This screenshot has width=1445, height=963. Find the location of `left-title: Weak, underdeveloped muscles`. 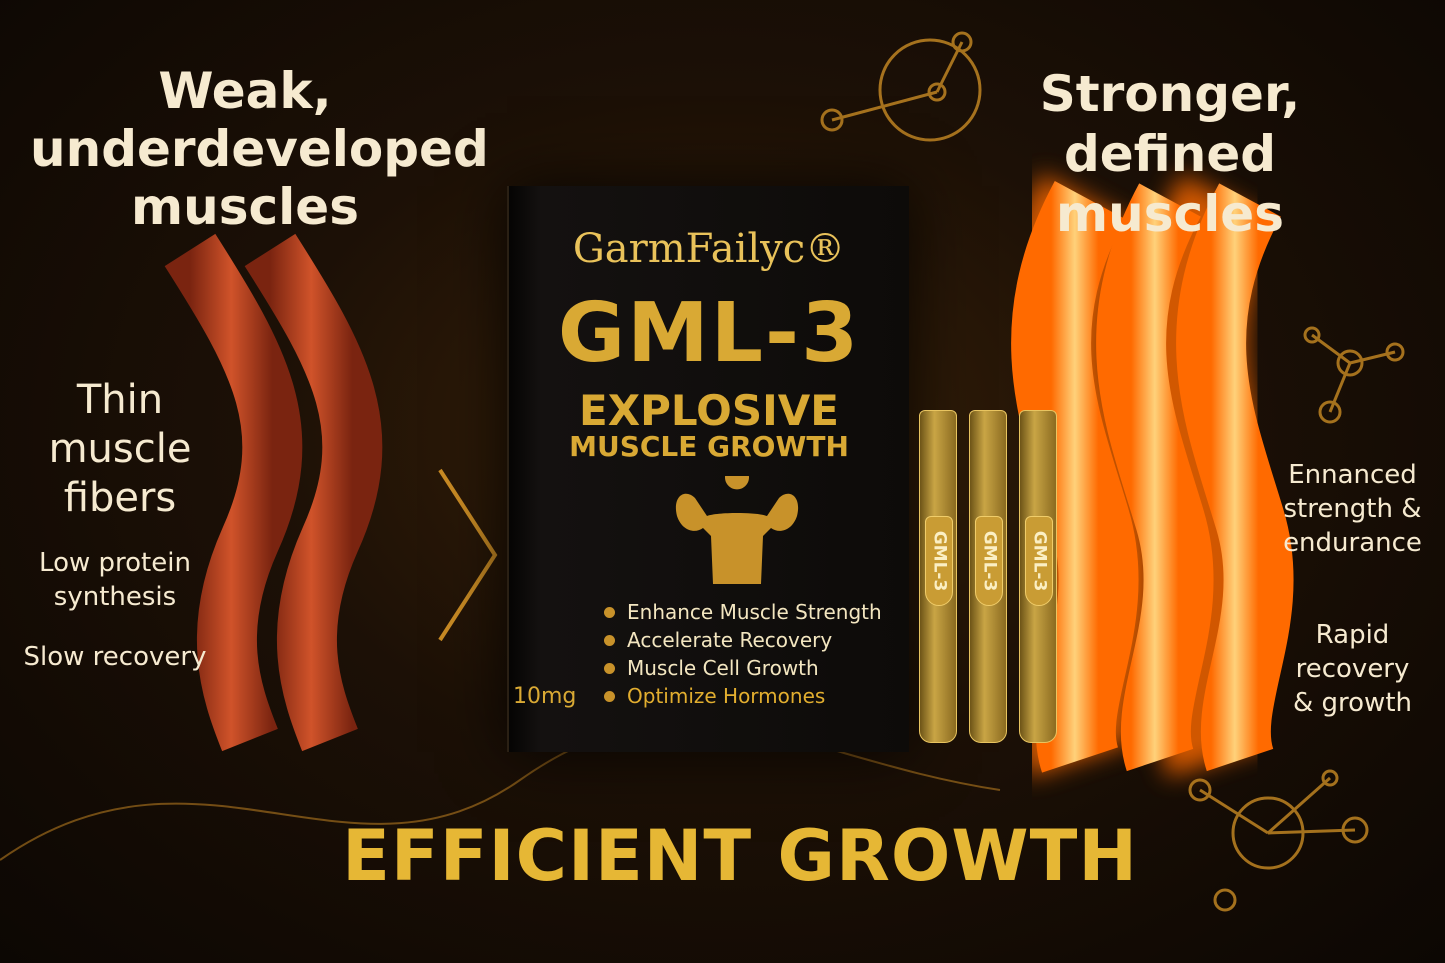

left-title: Weak, underdeveloped muscles is located at coordinates (259, 149).